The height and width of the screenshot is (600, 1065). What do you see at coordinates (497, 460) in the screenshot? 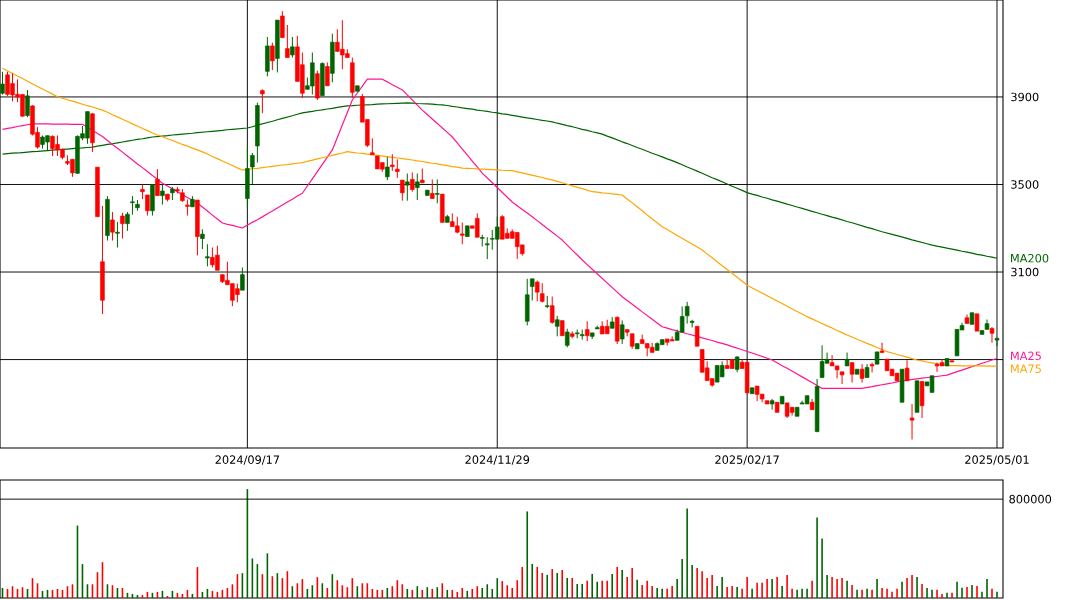
I see `x-tick-label: 2024/11/29` at bounding box center [497, 460].